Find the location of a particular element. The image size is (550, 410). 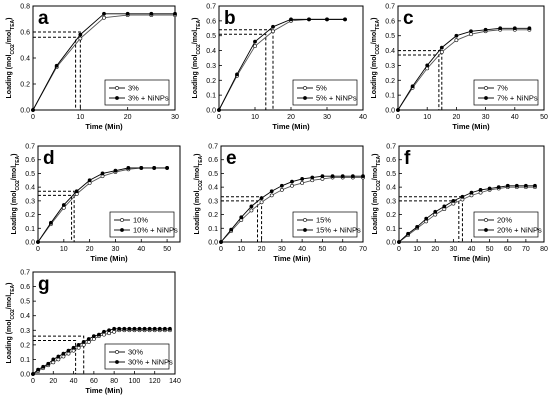

panel-letter: a is located at coordinates (43, 18).